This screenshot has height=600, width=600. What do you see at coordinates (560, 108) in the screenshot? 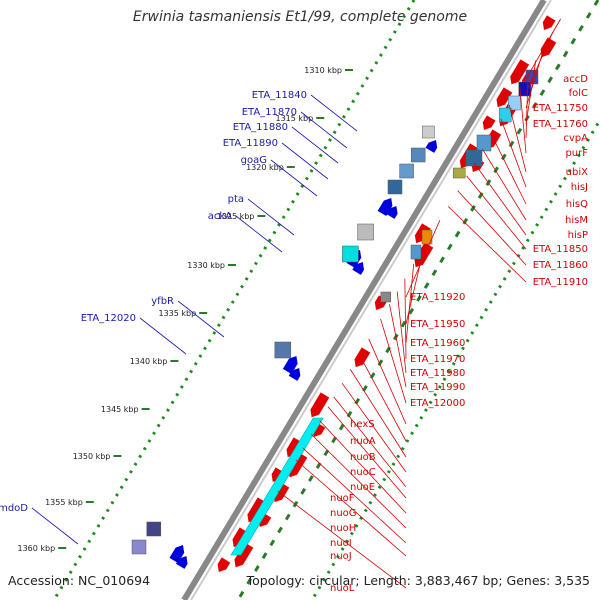
I see `forward-gene-label: ETA_11750` at bounding box center [560, 108].